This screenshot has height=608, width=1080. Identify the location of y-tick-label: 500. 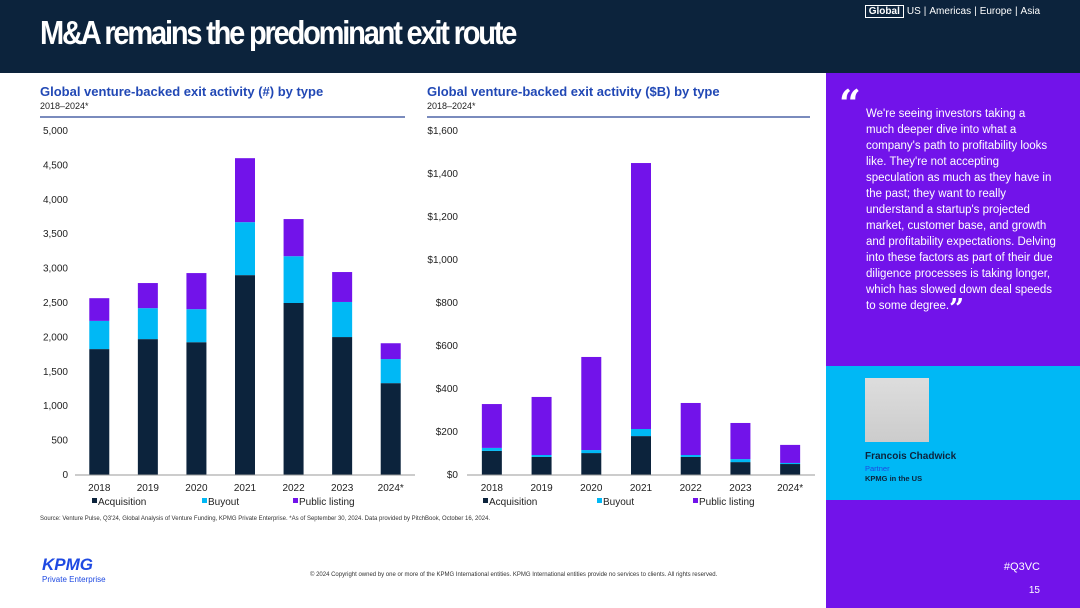
(59, 441).